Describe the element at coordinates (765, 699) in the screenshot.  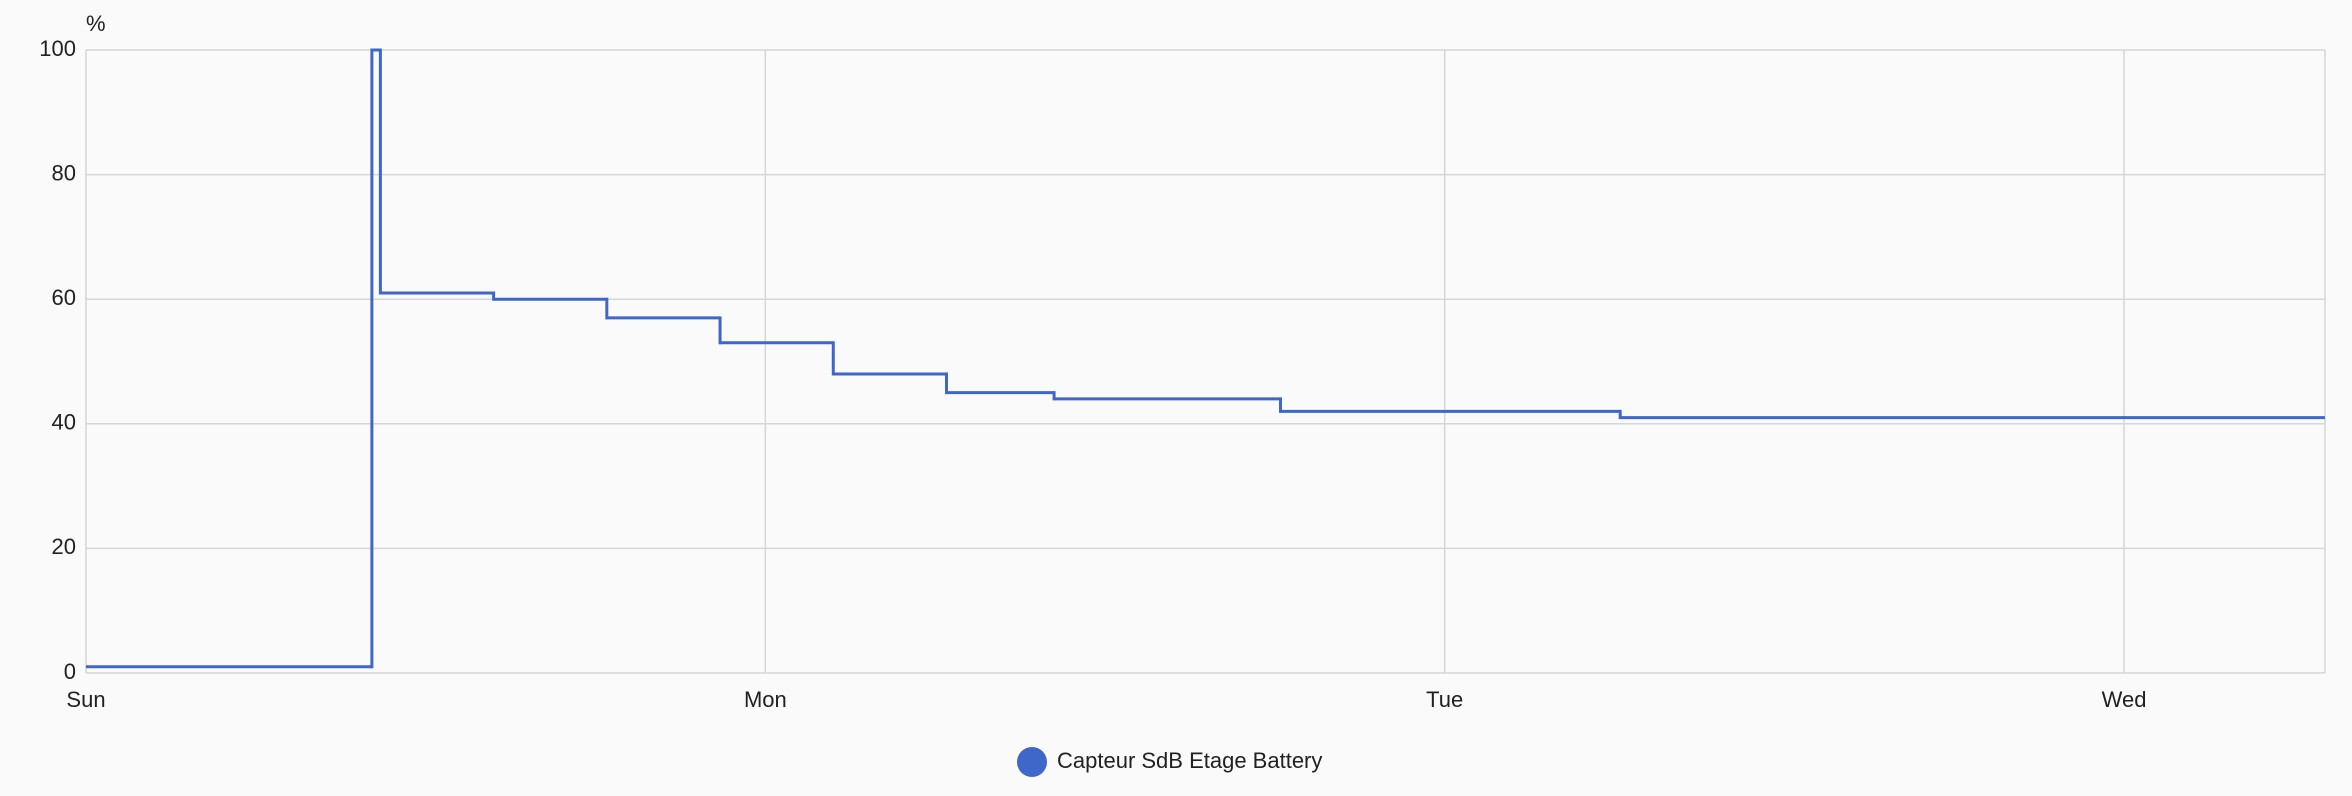
I see `x-tick-label: Mon` at that location.